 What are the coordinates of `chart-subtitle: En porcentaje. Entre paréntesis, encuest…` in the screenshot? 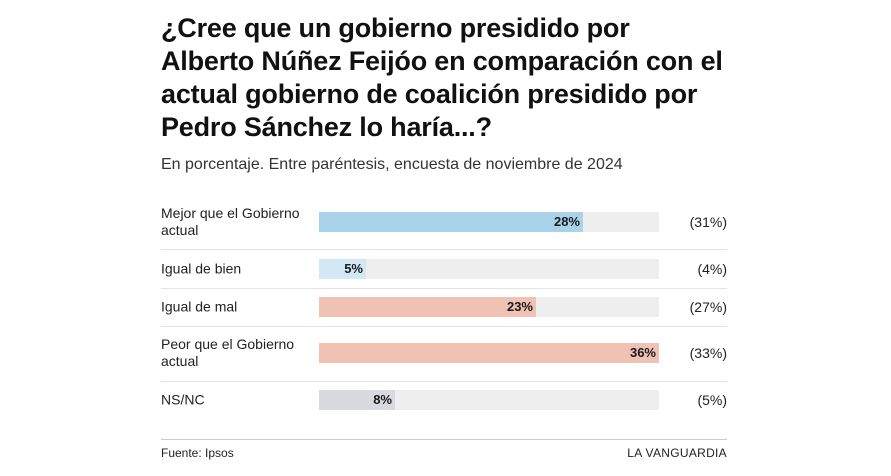 It's located at (392, 164).